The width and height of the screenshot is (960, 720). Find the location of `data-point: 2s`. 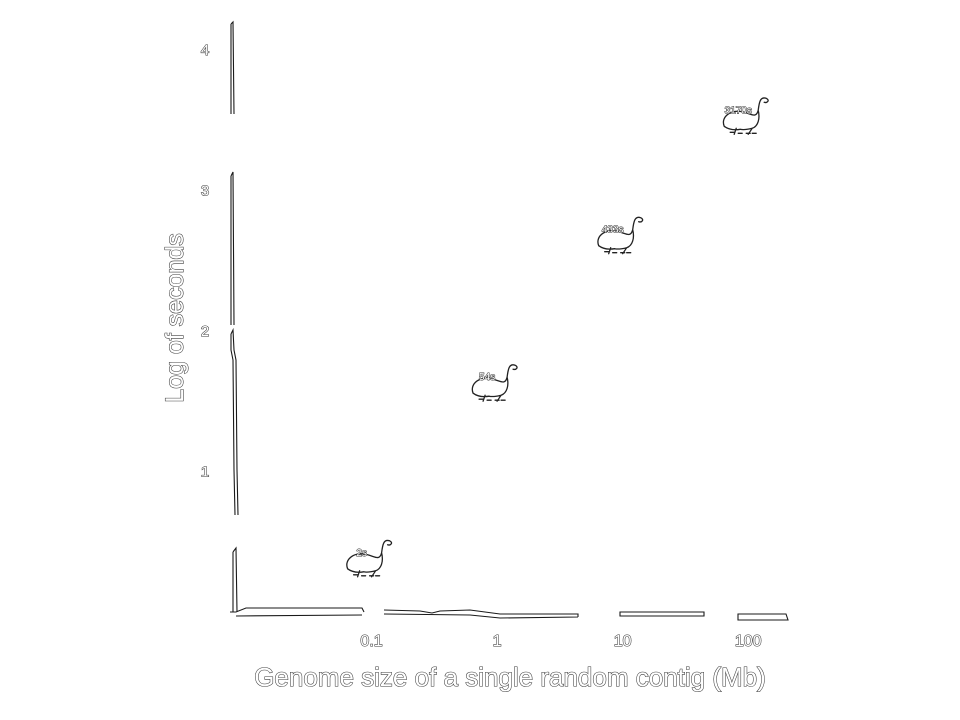

data-point: 2s is located at coordinates (369, 558).